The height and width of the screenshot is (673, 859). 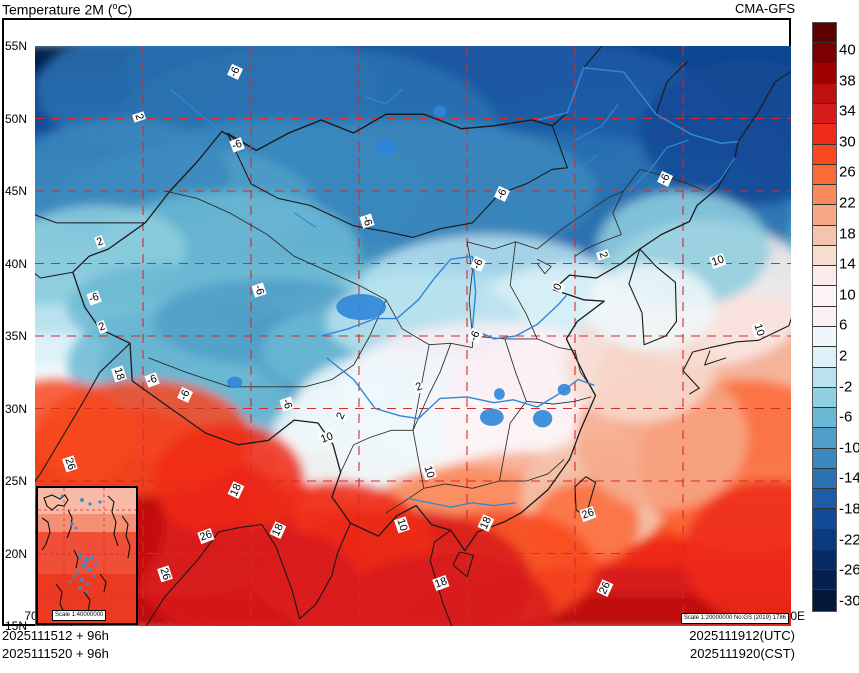 I want to click on lat-tick-50N: 50N, so click(x=16, y=118).